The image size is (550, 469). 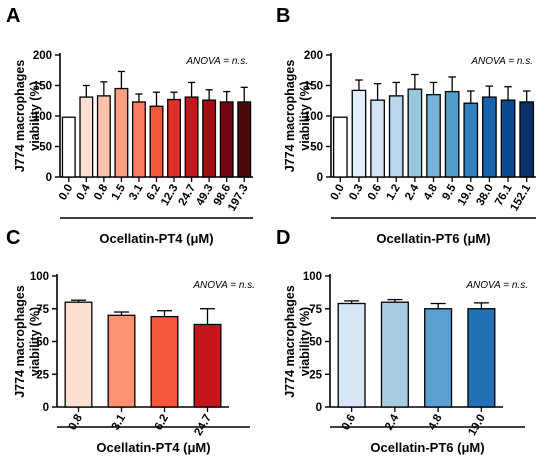 What do you see at coordinates (356, 193) in the screenshot?
I see `x-tick-label: 0.3` at bounding box center [356, 193].